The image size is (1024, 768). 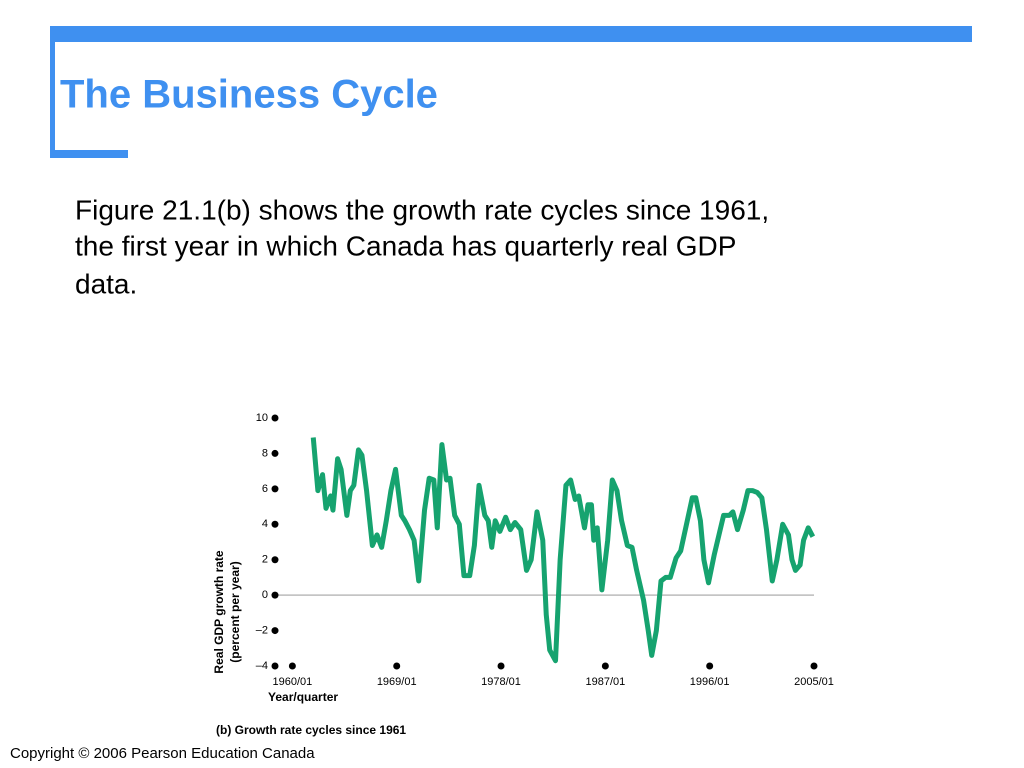 I want to click on slide-title: The Business Cycle, so click(x=249, y=95).